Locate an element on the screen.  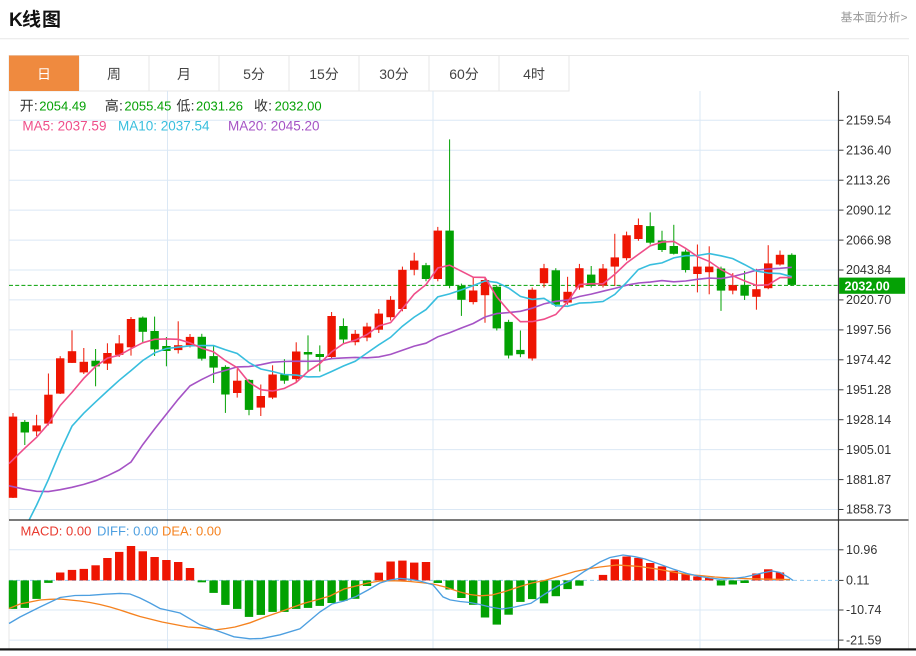
svg-text: 2020.70 is located at coordinates (868, 300).